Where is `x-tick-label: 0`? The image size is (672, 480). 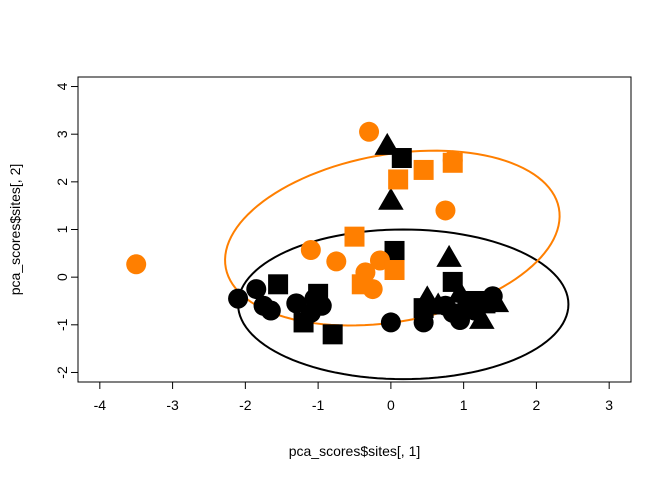
x-tick-label: 0 is located at coordinates (391, 405).